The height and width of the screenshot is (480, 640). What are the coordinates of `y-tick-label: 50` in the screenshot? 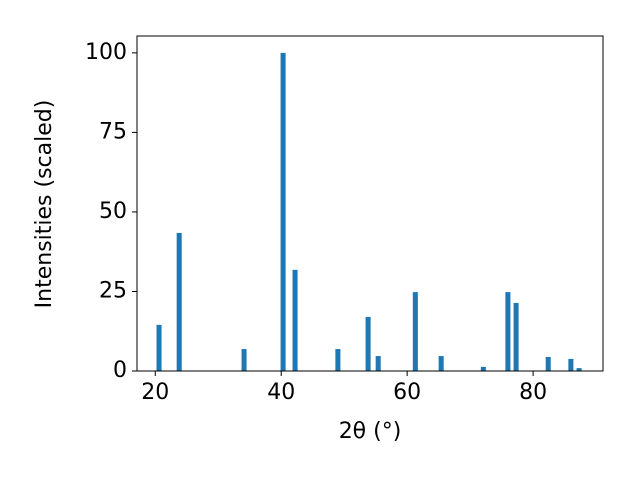 It's located at (113, 211).